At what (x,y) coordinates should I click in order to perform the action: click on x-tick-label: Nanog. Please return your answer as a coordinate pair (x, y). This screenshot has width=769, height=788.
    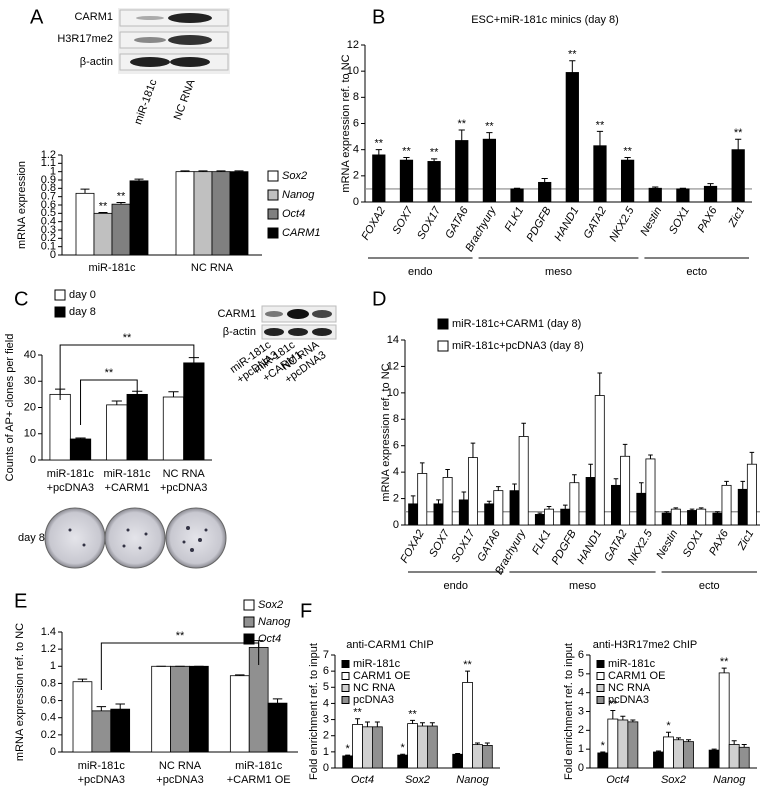
    Looking at the image, I should click on (729, 780).